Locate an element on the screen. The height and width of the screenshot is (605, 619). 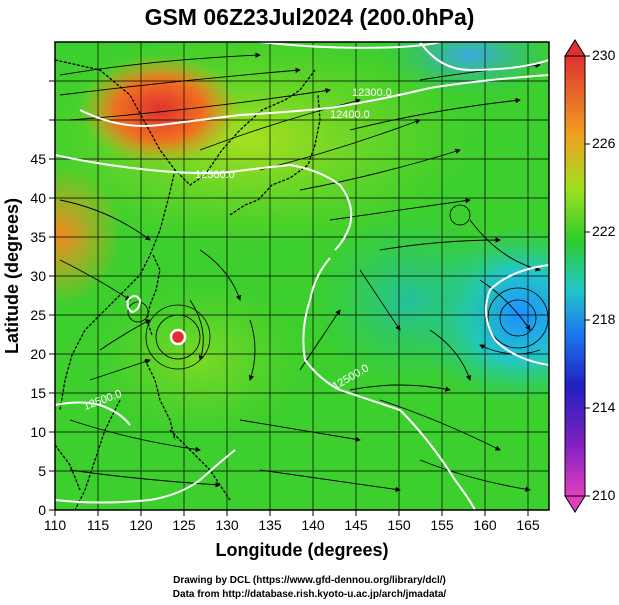
x-tick-label: 145 is located at coordinates (356, 525).